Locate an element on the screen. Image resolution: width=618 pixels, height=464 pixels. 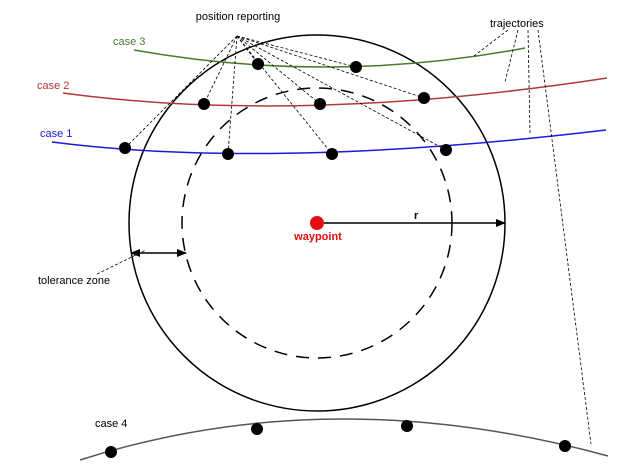
position-reporting-leaders is located at coordinates (285, 95).